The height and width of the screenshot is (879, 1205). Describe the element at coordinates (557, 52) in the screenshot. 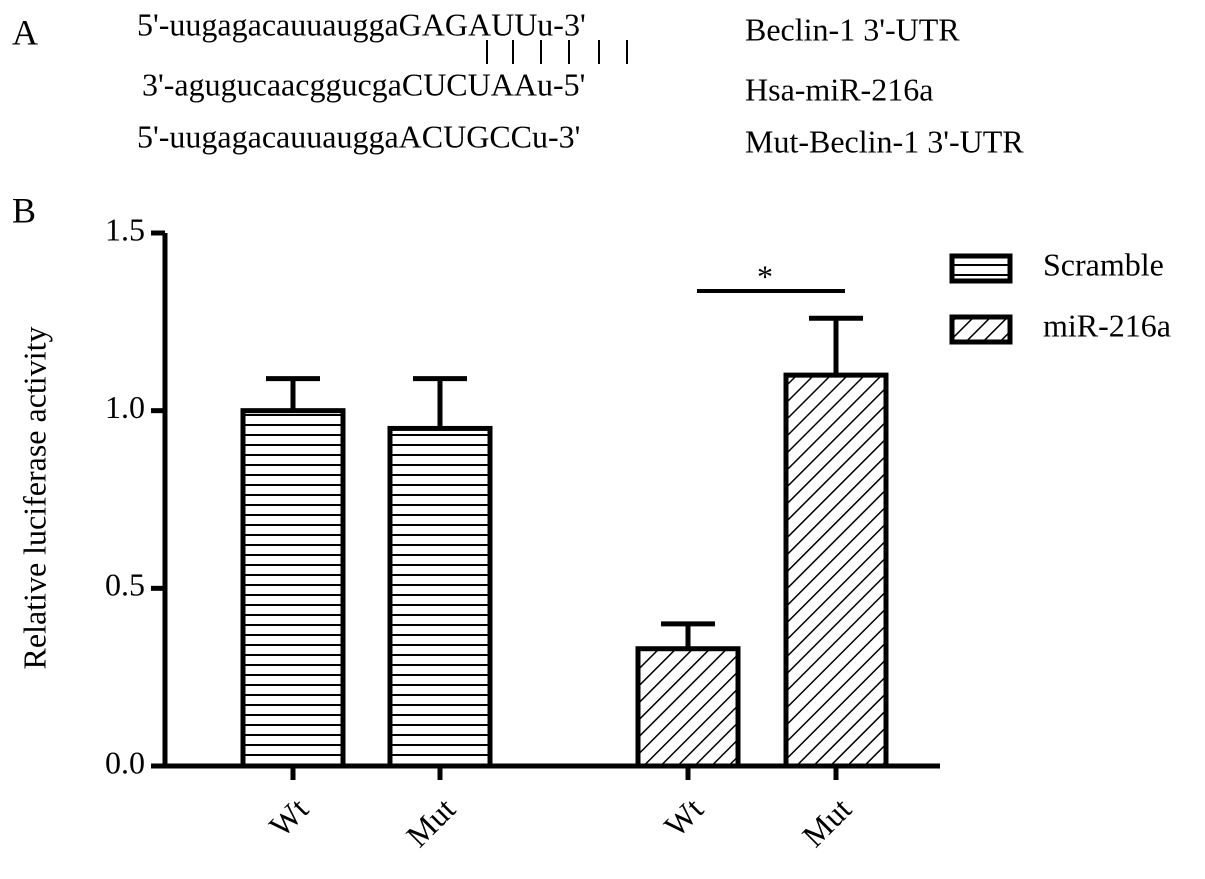

I see `base-pairing` at that location.